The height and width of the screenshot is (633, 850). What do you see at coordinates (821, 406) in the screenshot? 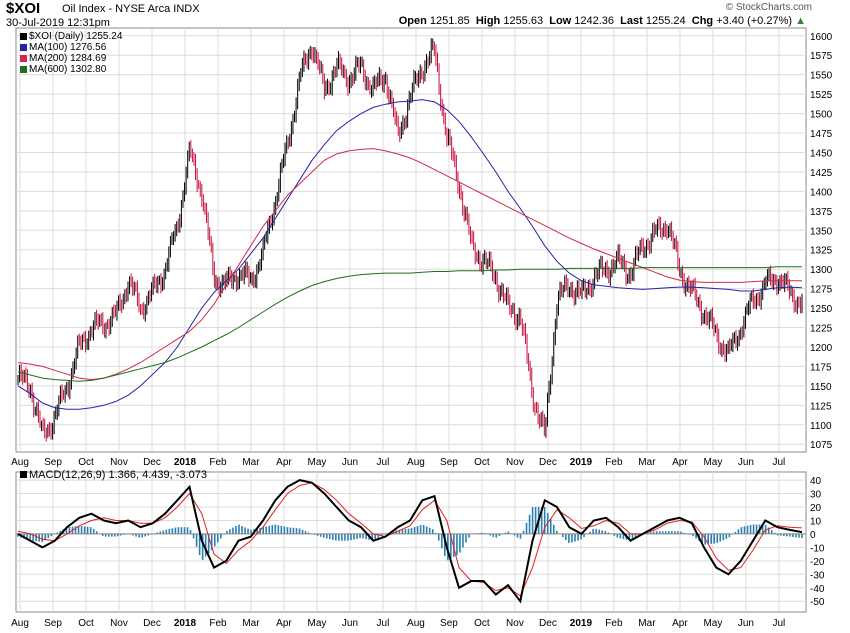
I see `y-tick-label: 1125` at bounding box center [821, 406].